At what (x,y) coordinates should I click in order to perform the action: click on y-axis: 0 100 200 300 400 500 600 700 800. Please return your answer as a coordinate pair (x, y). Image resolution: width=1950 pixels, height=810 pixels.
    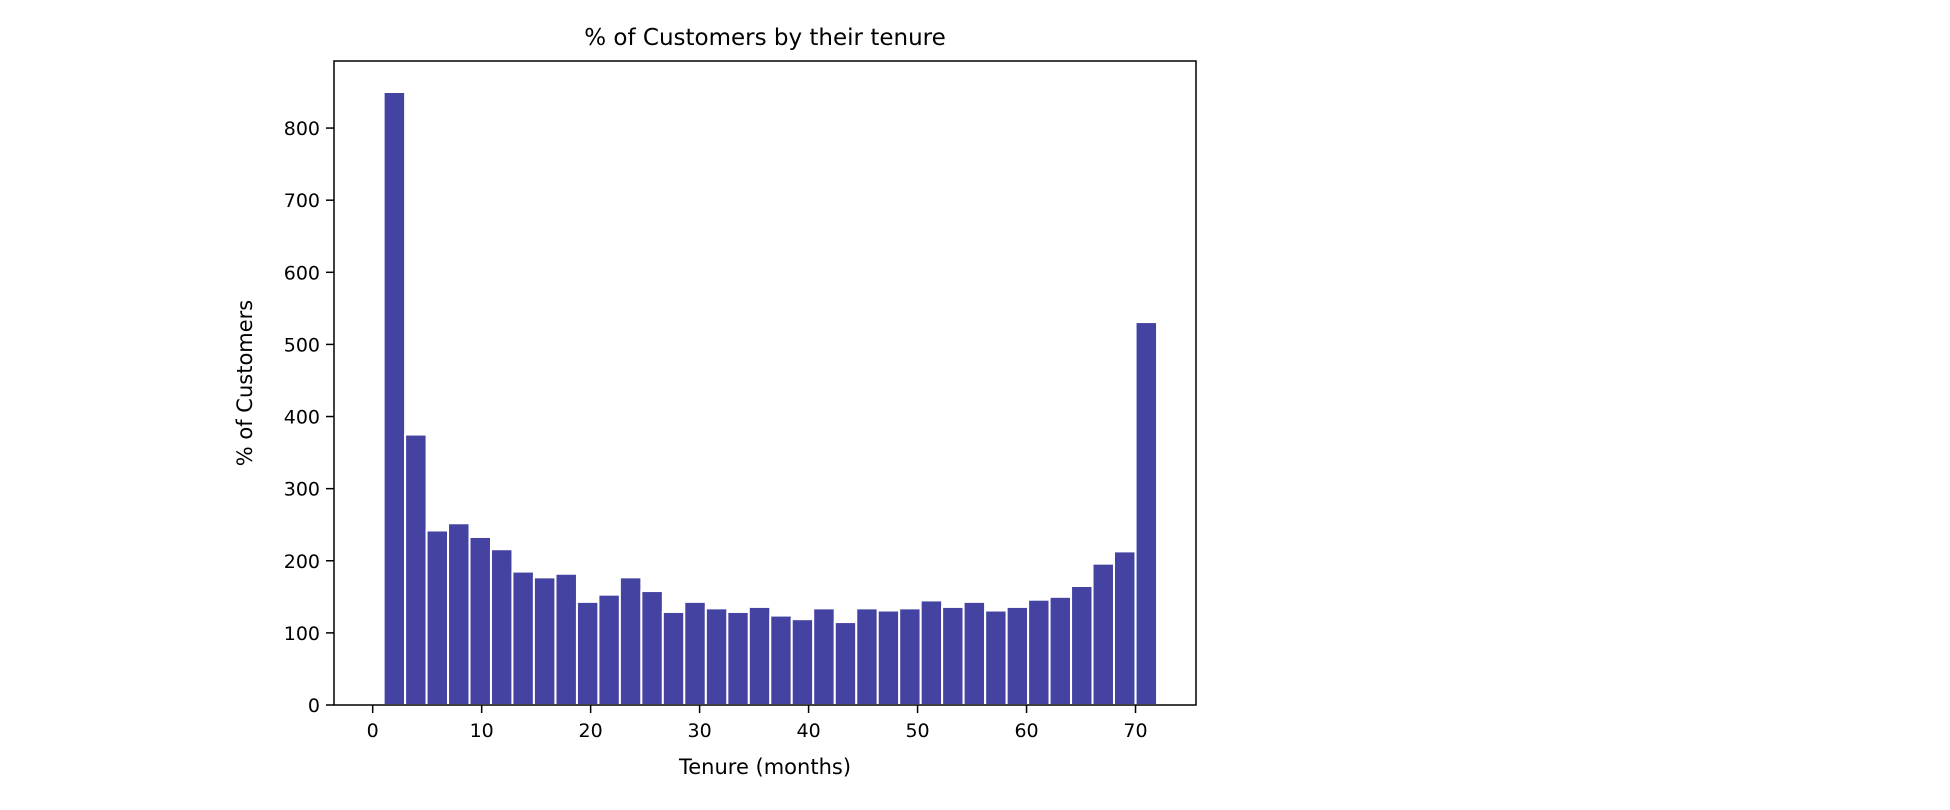
    Looking at the image, I should click on (309, 417).